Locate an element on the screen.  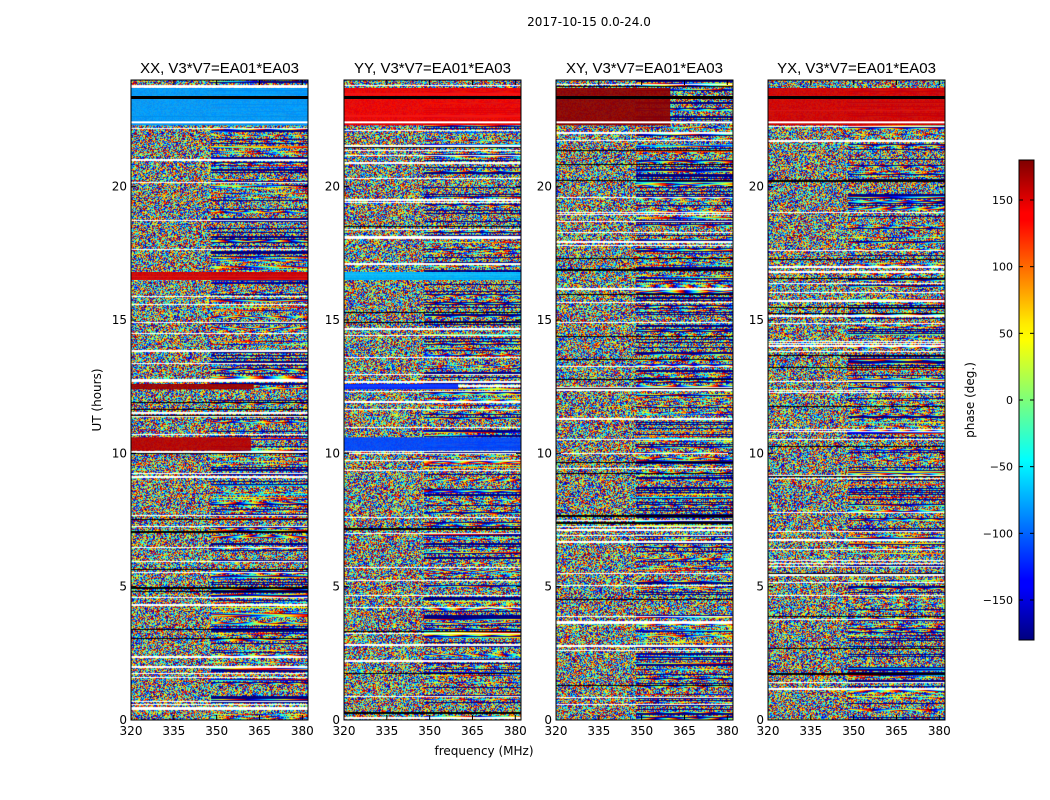
colorbar-tick-label: 50 is located at coordinates (1006, 333).